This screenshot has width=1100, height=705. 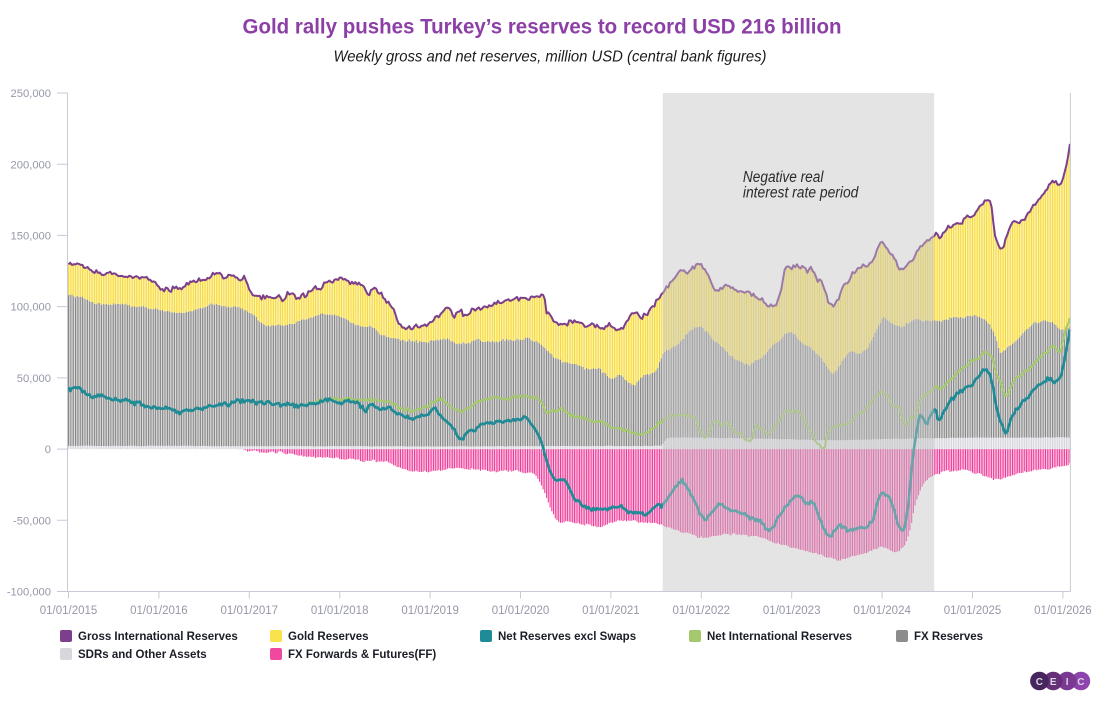 I want to click on svg-text: 50,000, so click(x=34, y=379).